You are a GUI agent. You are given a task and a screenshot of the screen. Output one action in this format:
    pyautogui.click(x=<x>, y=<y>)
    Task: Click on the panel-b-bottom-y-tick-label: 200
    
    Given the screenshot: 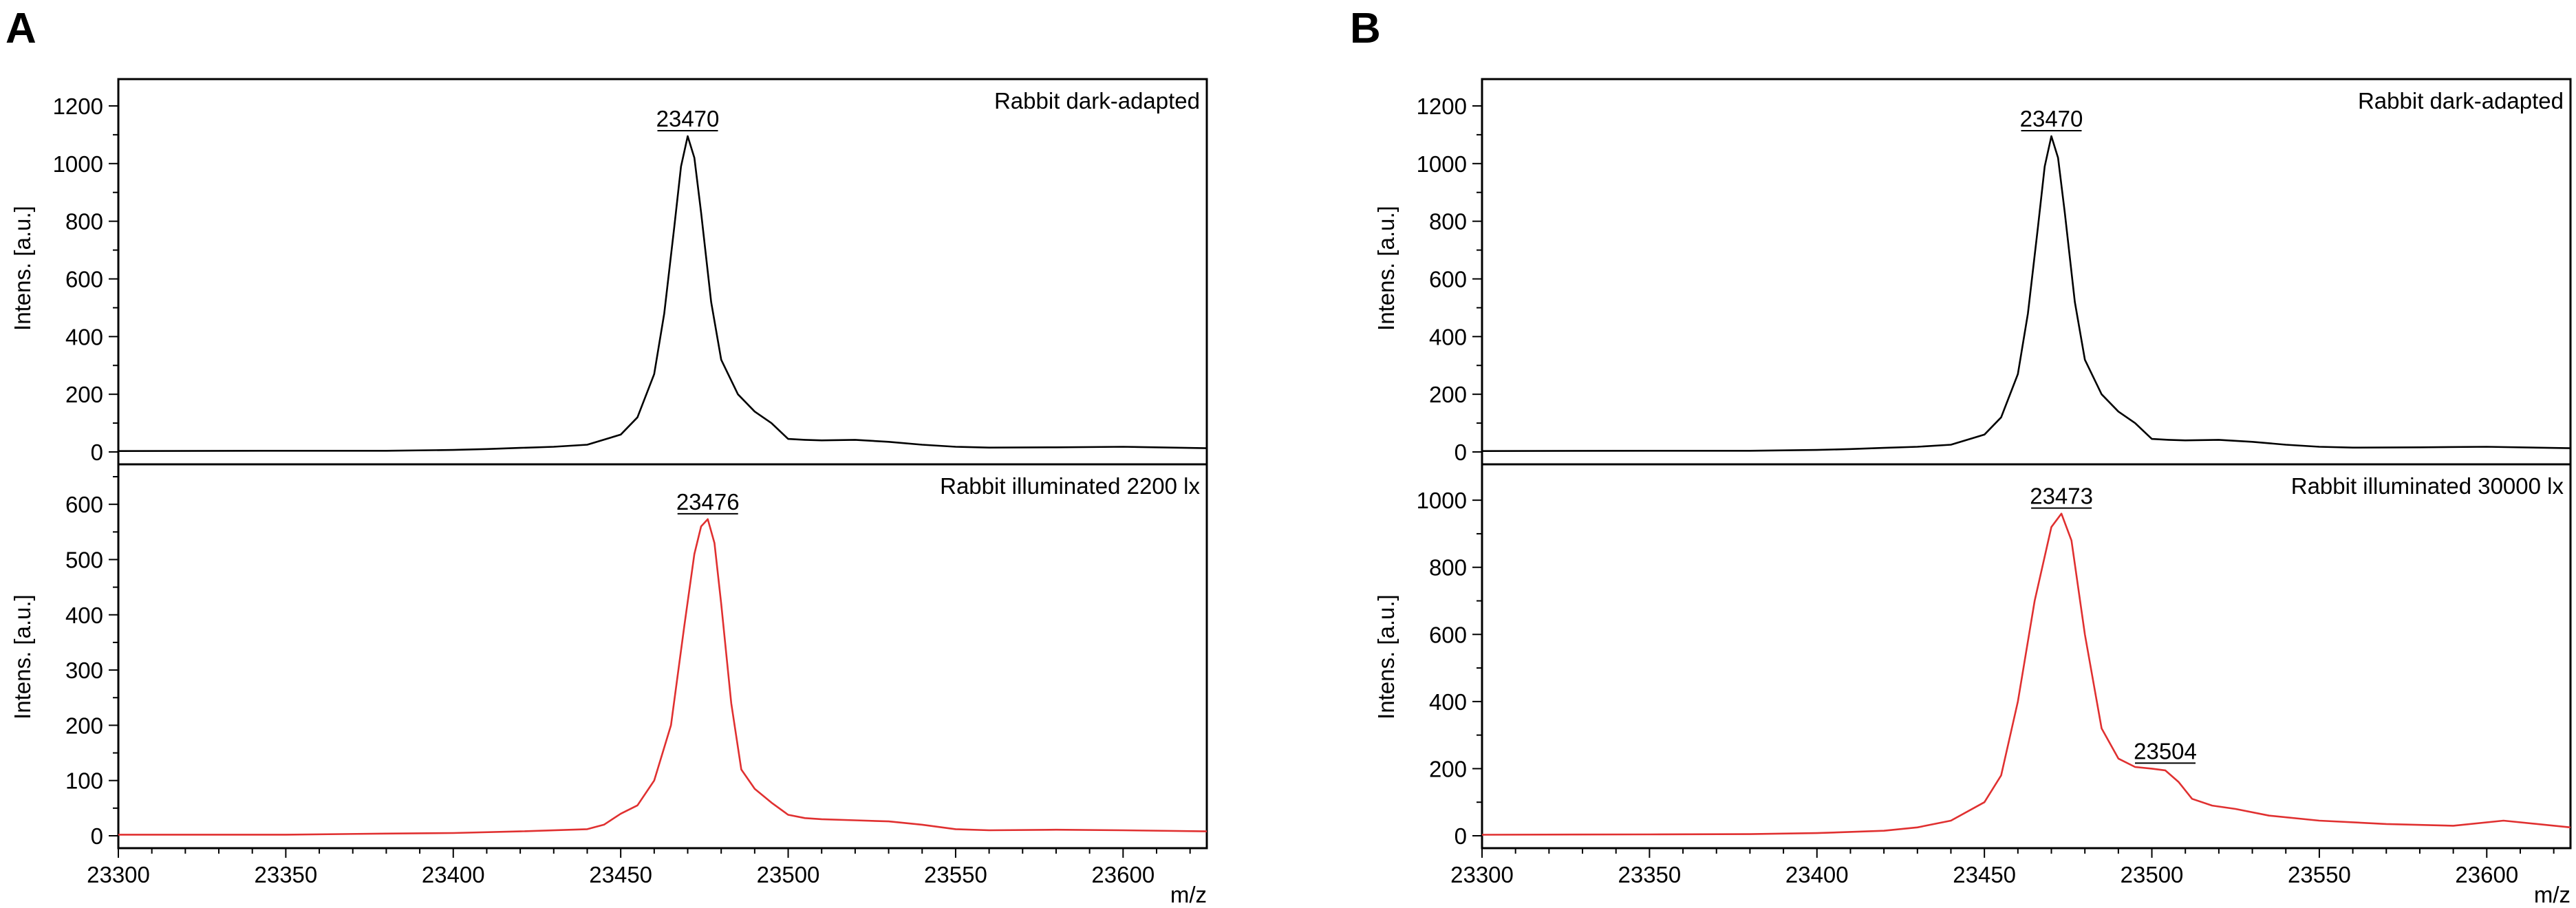 What is the action you would take?
    pyautogui.click(x=1448, y=768)
    